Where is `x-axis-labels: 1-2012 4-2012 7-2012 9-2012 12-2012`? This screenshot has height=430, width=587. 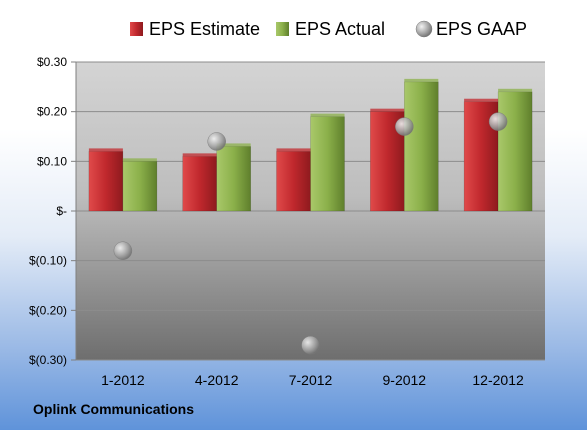
x-axis-labels: 1-2012 4-2012 7-2012 9-2012 12-2012 is located at coordinates (312, 380).